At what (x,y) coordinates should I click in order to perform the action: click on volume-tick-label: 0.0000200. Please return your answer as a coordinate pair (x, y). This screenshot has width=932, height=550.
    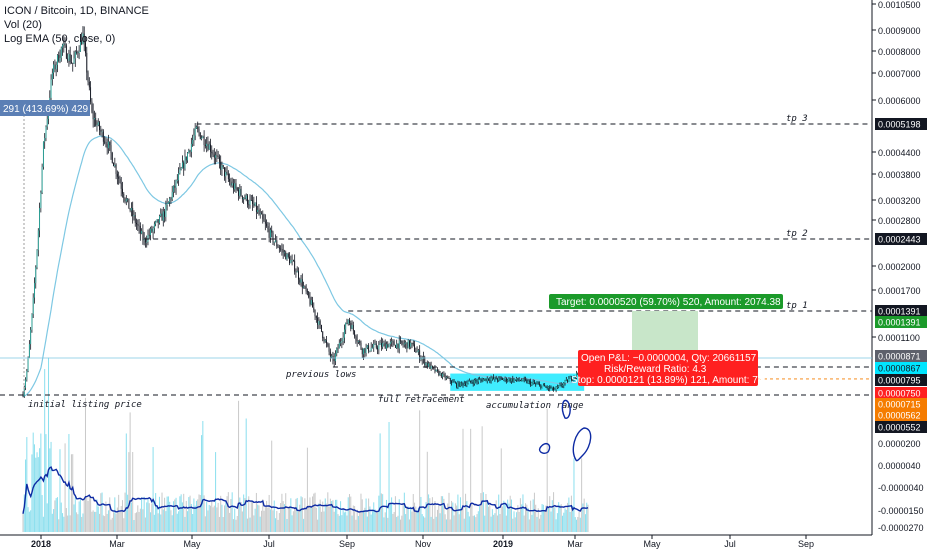
    Looking at the image, I should click on (899, 444).